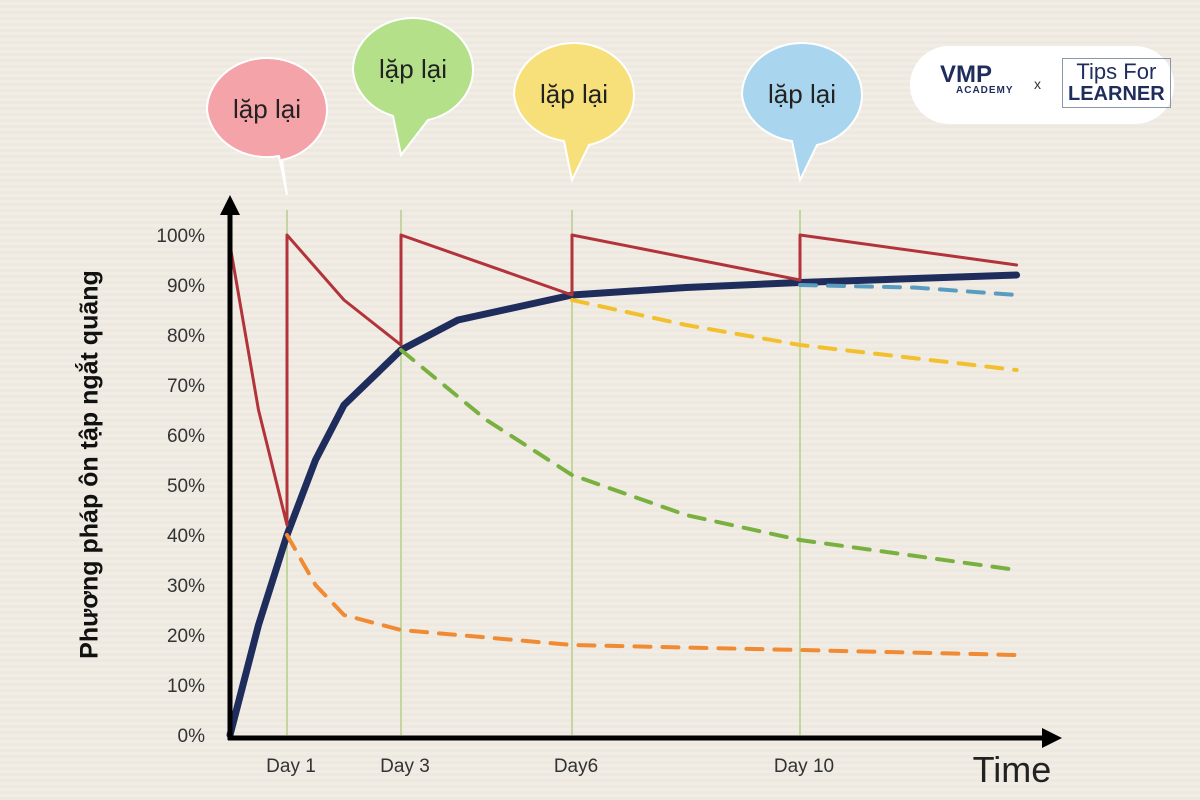  I want to click on tips-for-learner-logo: Tips For LEARNER, so click(1116, 83).